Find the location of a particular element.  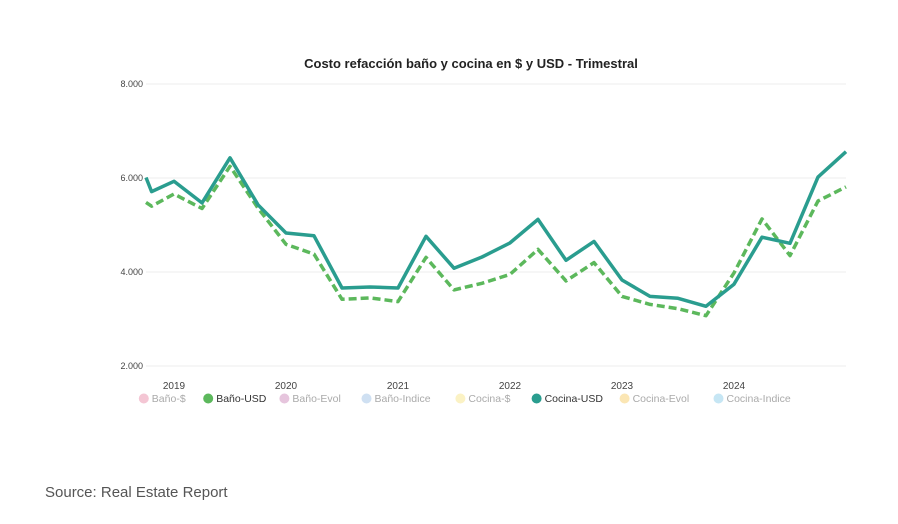

x-tick-label: 2024 is located at coordinates (734, 386).